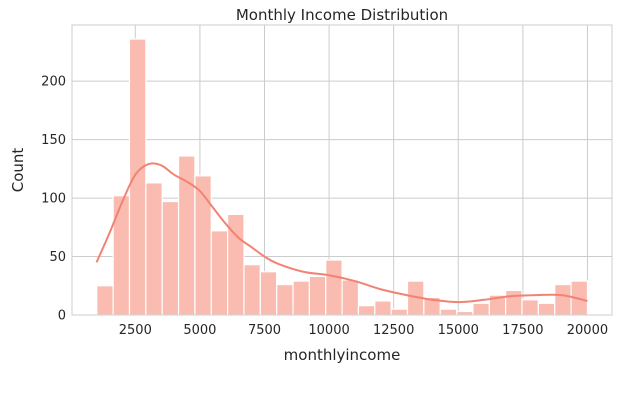  What do you see at coordinates (135, 330) in the screenshot?
I see `x-tick-label-0: 2500` at bounding box center [135, 330].